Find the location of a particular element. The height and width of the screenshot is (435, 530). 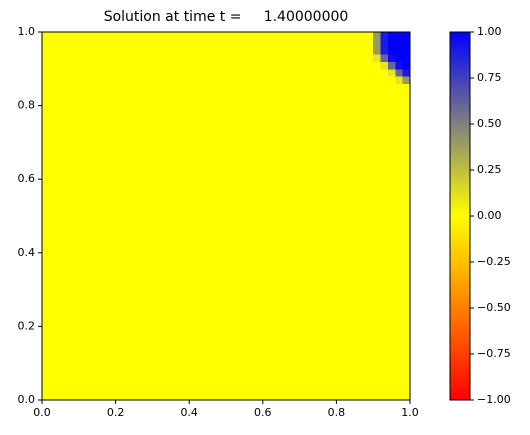

y-tick-label: 1.0 is located at coordinates (27, 31).